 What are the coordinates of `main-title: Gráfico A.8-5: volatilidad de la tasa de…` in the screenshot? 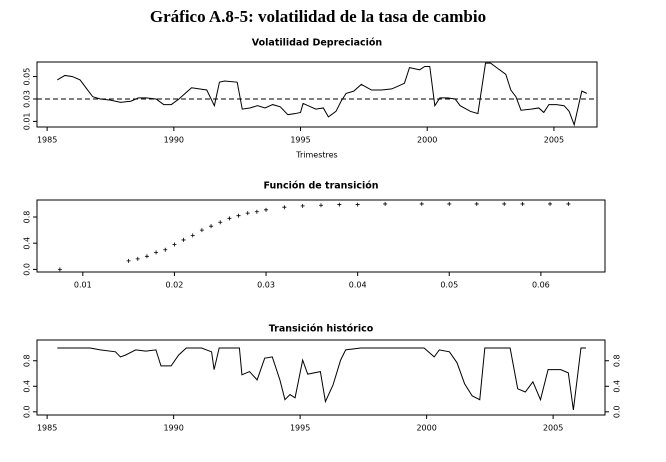 It's located at (318, 16).